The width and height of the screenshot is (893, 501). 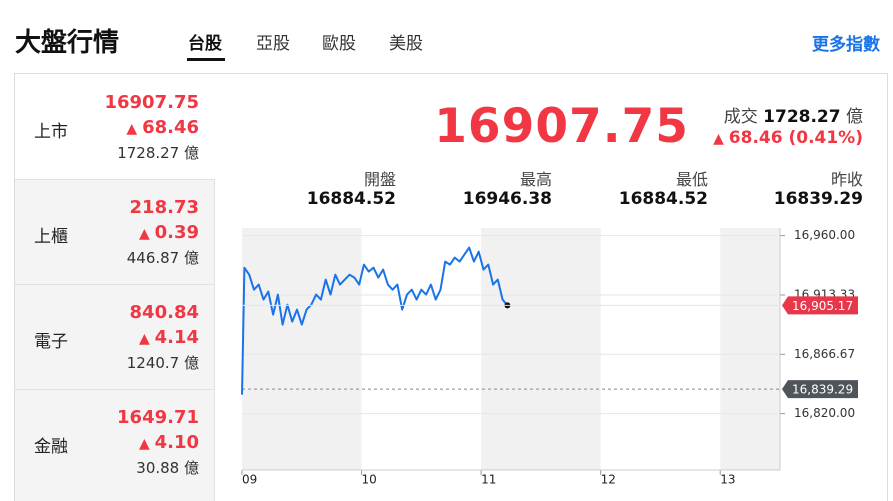 What do you see at coordinates (824, 235) in the screenshot?
I see `y-tick-label: 16,960.00` at bounding box center [824, 235].